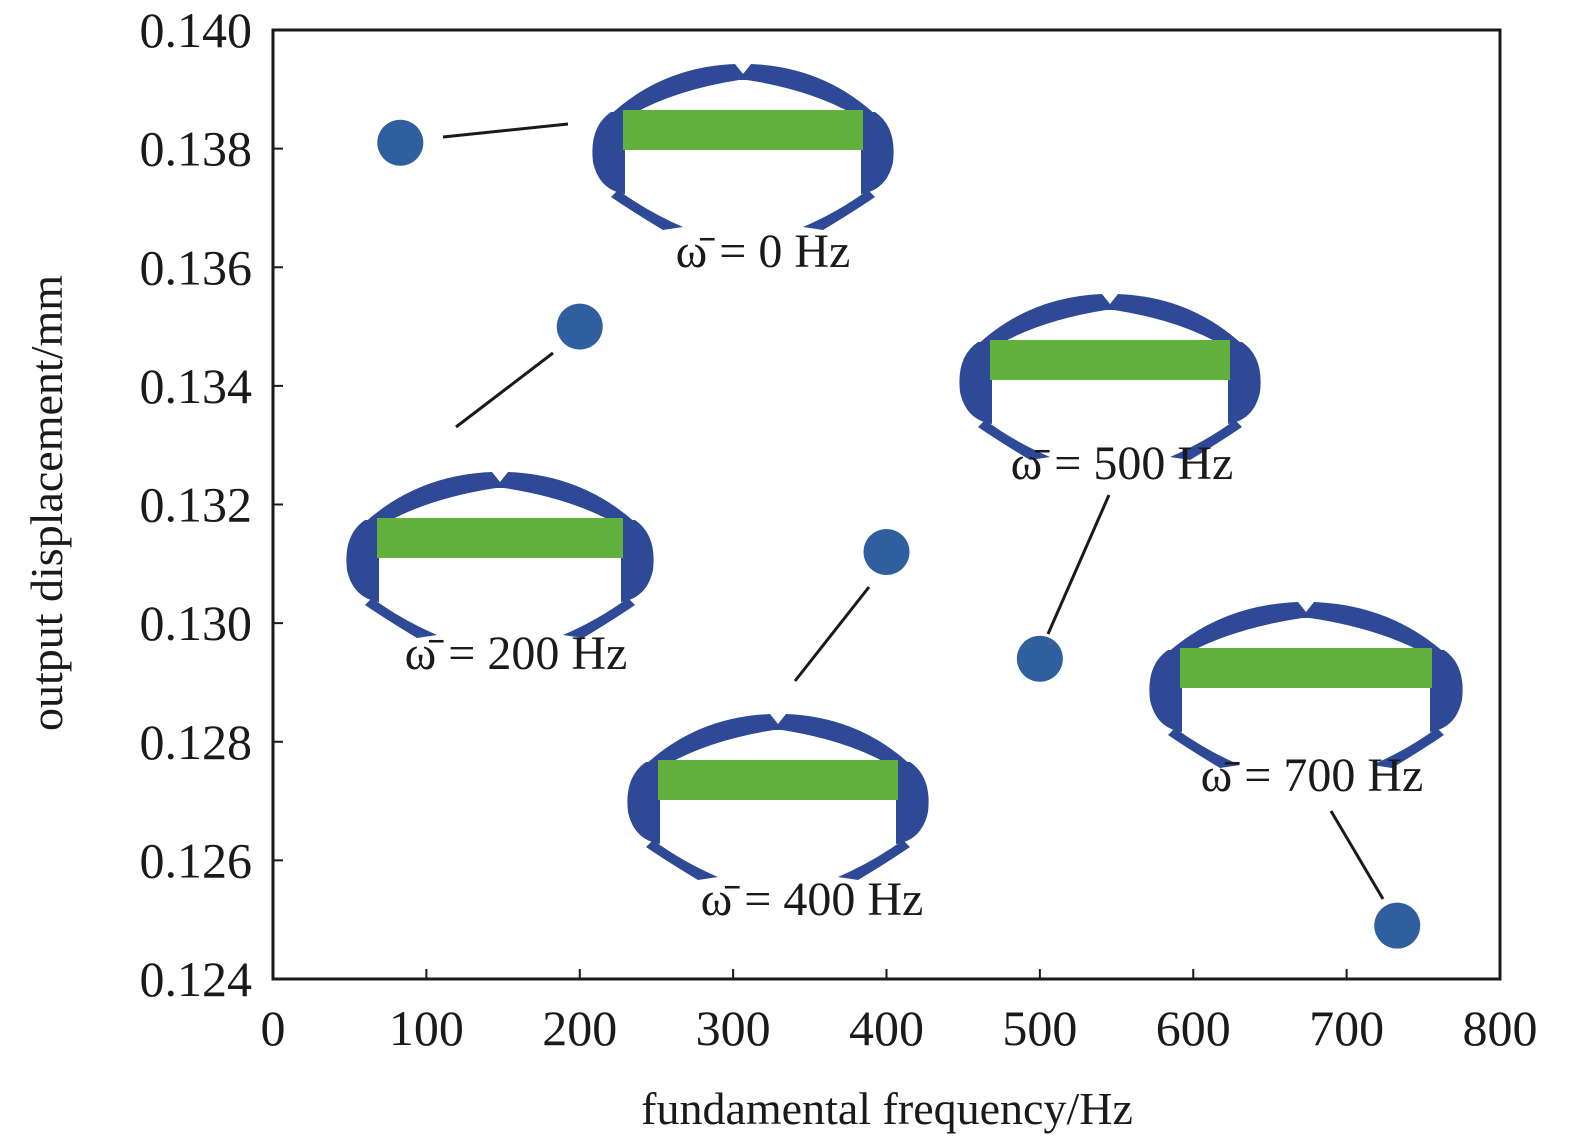  I want to click on y-tick-label: 0.138, so click(196, 149).